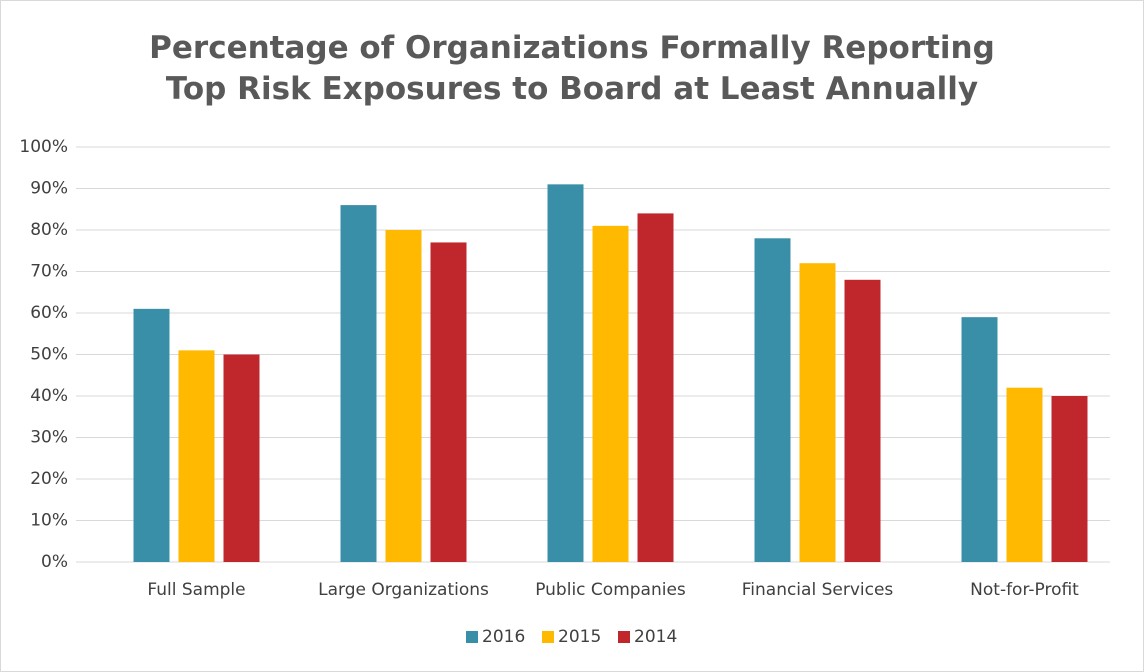  I want to click on y-tick-label: 60%, so click(49, 313).